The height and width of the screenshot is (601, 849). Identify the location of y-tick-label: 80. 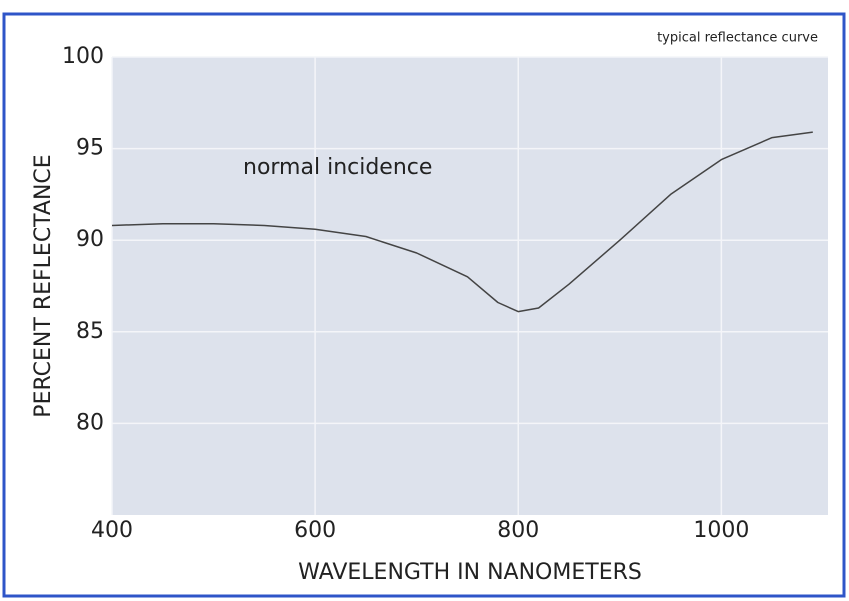
(90, 422).